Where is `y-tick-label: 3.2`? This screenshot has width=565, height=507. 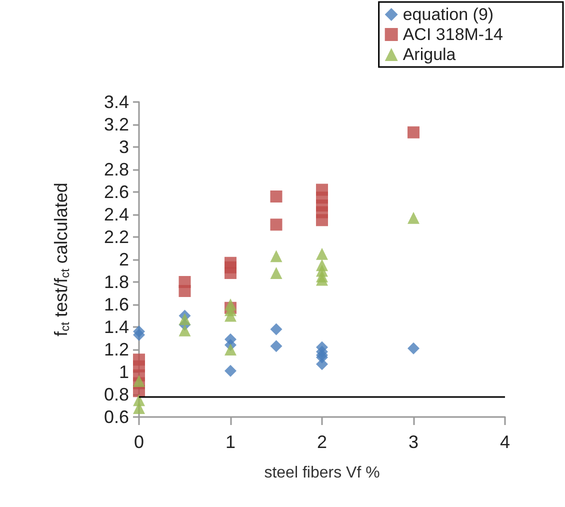
y-tick-label: 3.2 is located at coordinates (116, 124).